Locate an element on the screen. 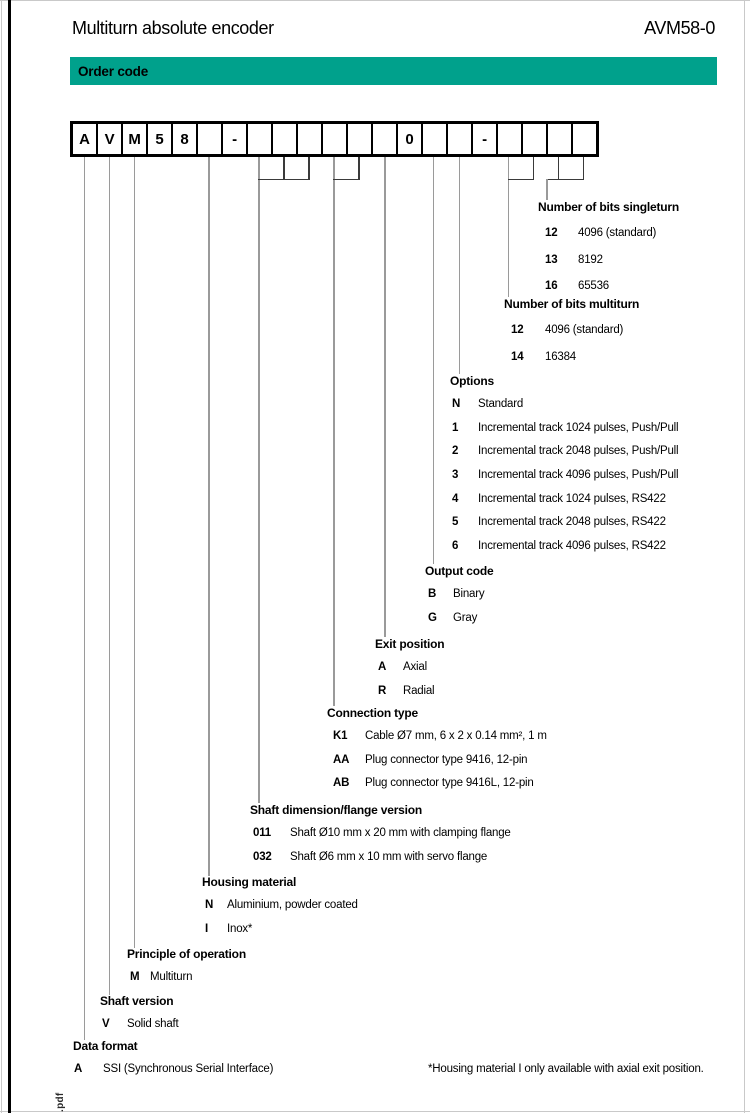  option-desc: Solid shaft is located at coordinates (153, 1024).